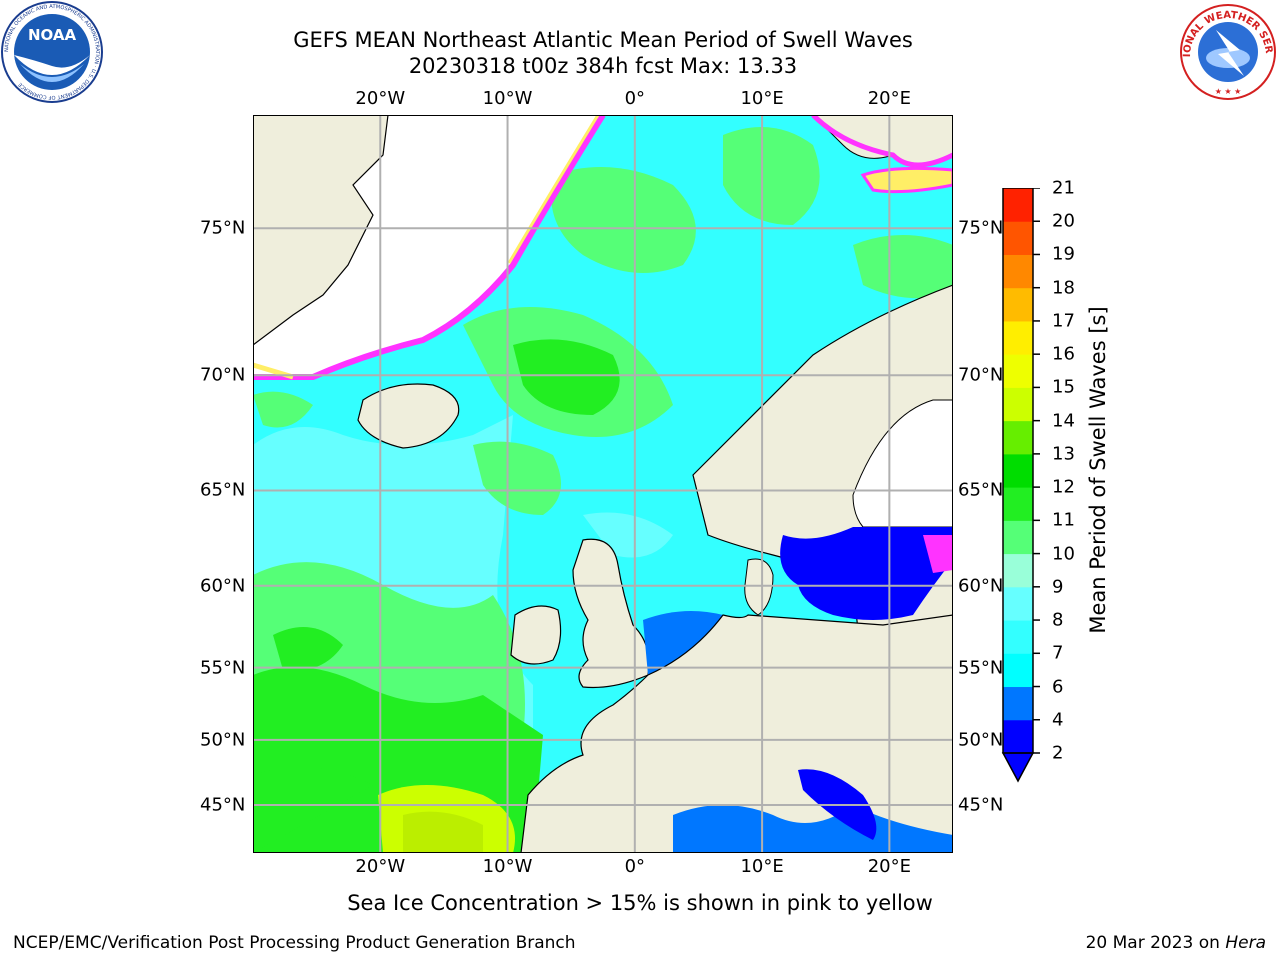  I want to click on colorbar-tick-label: 20, so click(1063, 221).